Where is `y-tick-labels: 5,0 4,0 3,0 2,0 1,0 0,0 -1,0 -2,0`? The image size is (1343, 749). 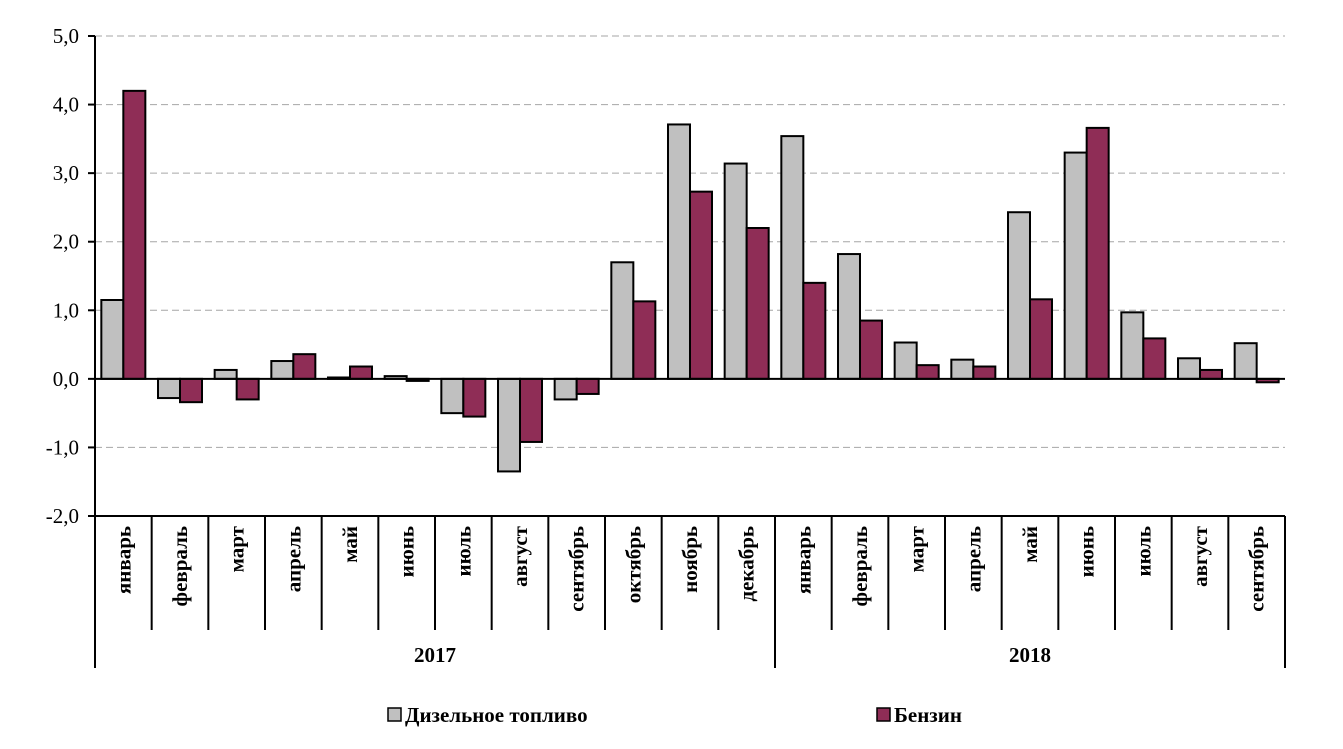
y-tick-labels: 5,0 4,0 3,0 2,0 1,0 0,0 -1,0 -2,0 is located at coordinates (62, 276).